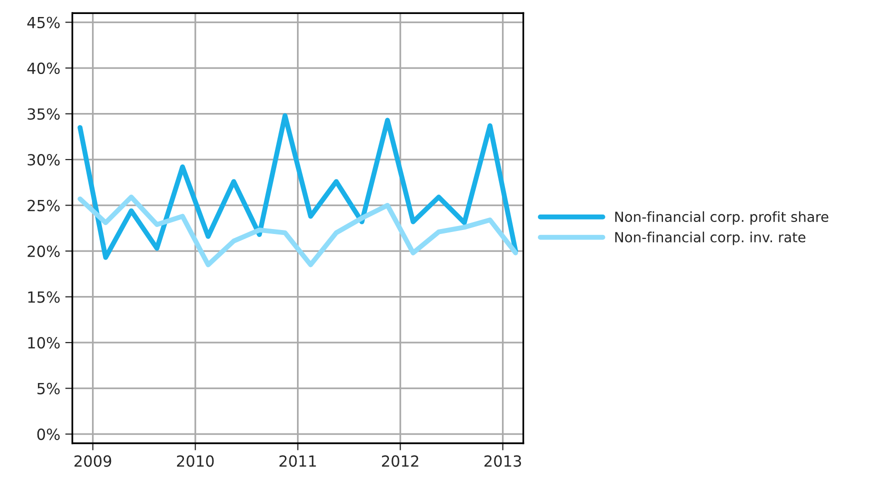 The width and height of the screenshot is (893, 486). Describe the element at coordinates (44, 206) in the screenshot. I see `y-tick-label: 25%` at that location.